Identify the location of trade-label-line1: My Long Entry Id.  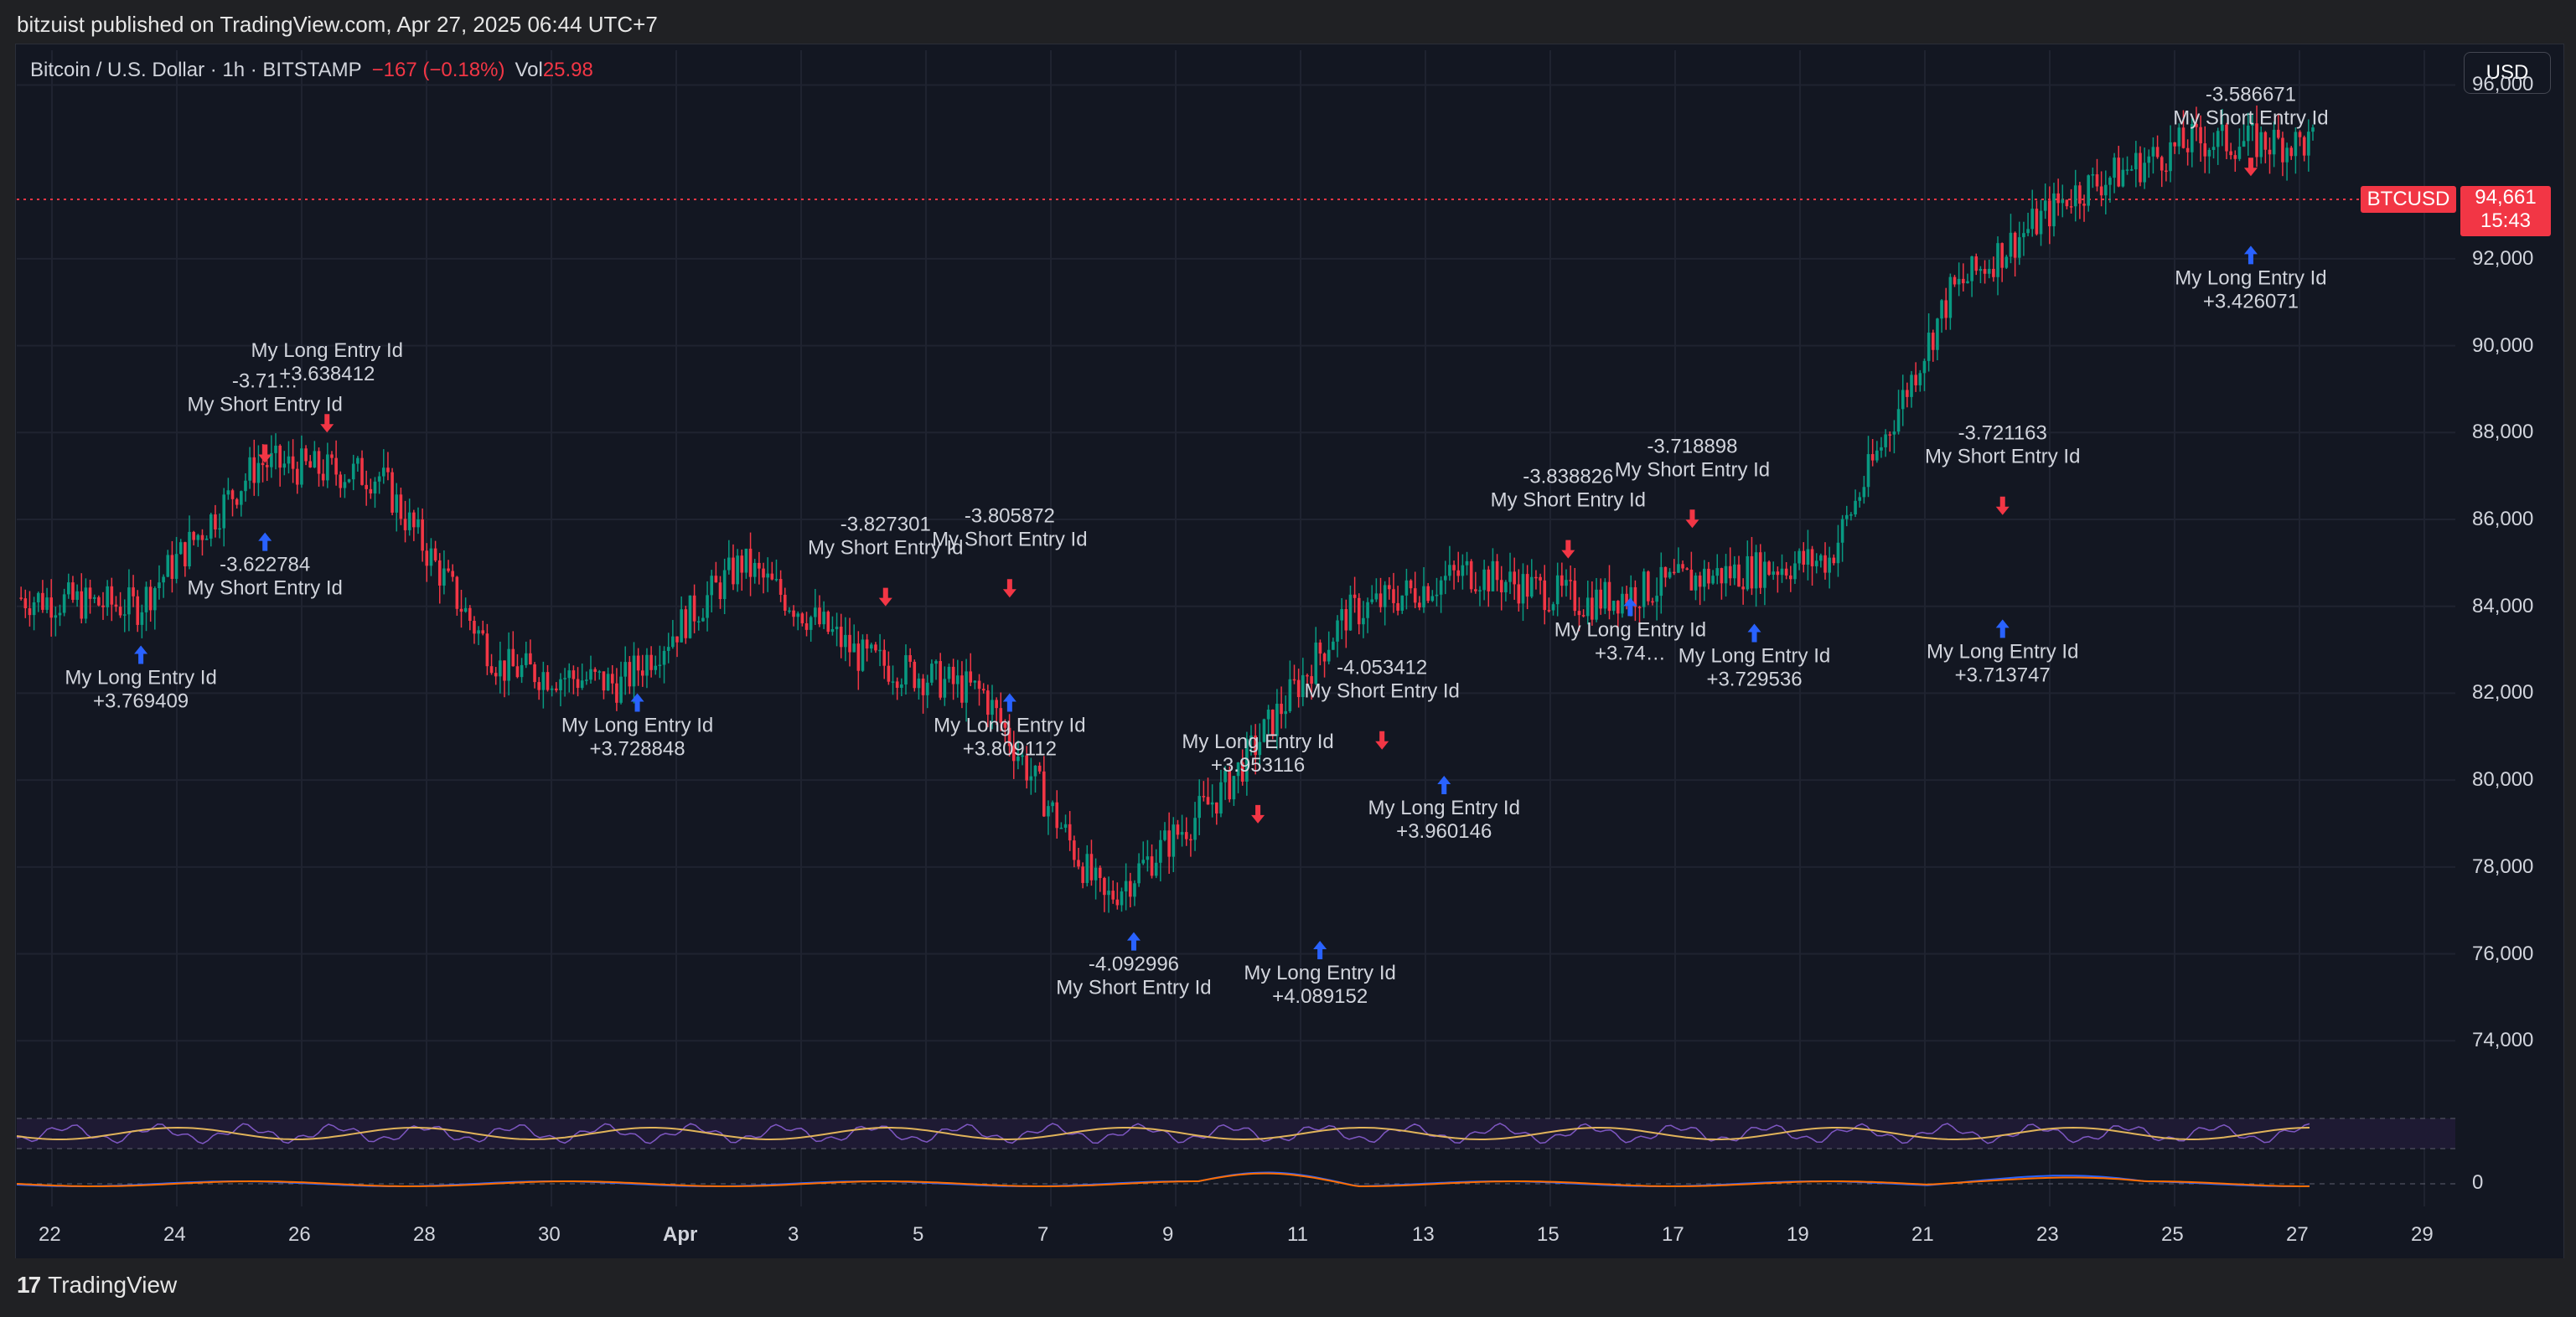
(1630, 629).